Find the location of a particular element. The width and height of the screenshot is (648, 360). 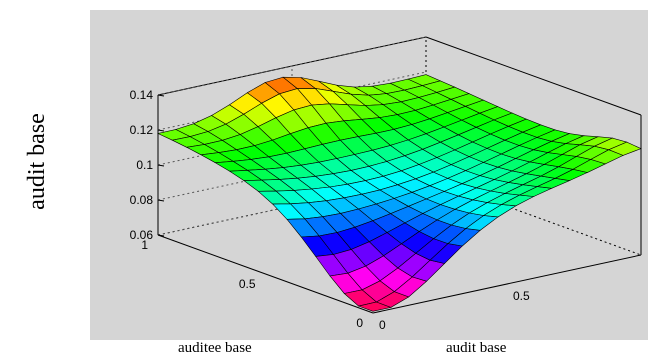

x-tick-label: 1 is located at coordinates (144, 245).